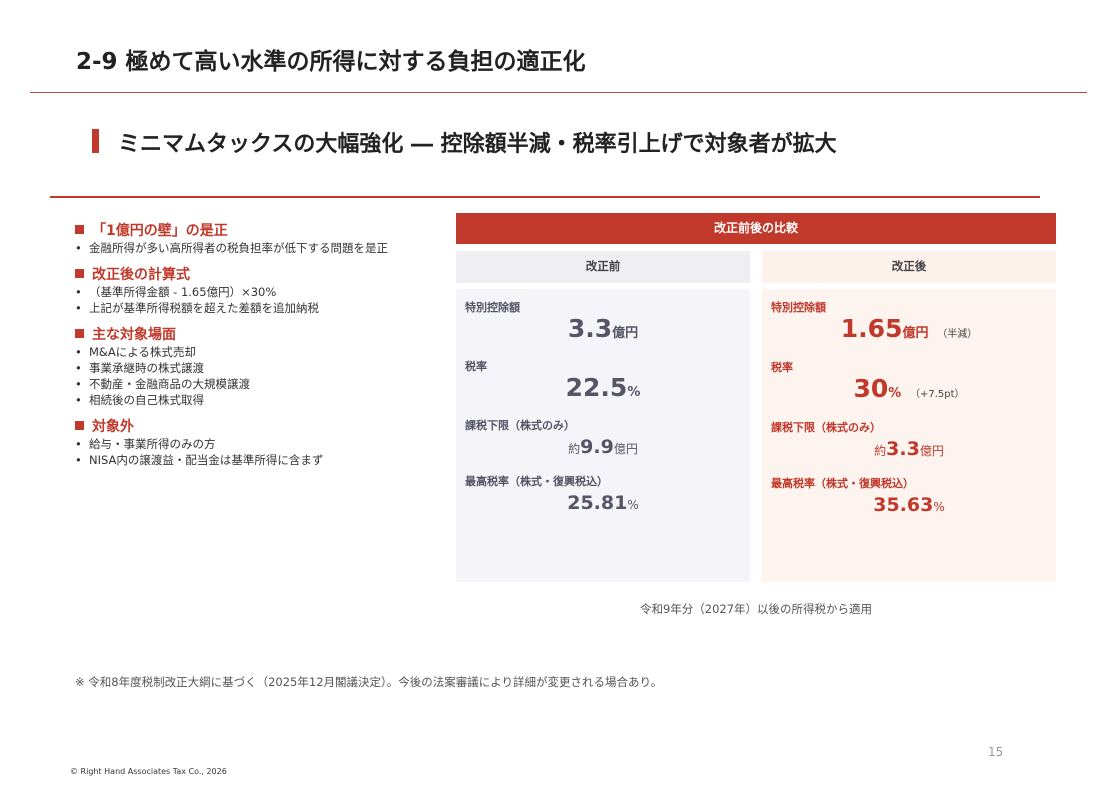 The image size is (1119, 790). Describe the element at coordinates (260, 334) in the screenshot. I see `section-heading: 主な対象場面` at that location.